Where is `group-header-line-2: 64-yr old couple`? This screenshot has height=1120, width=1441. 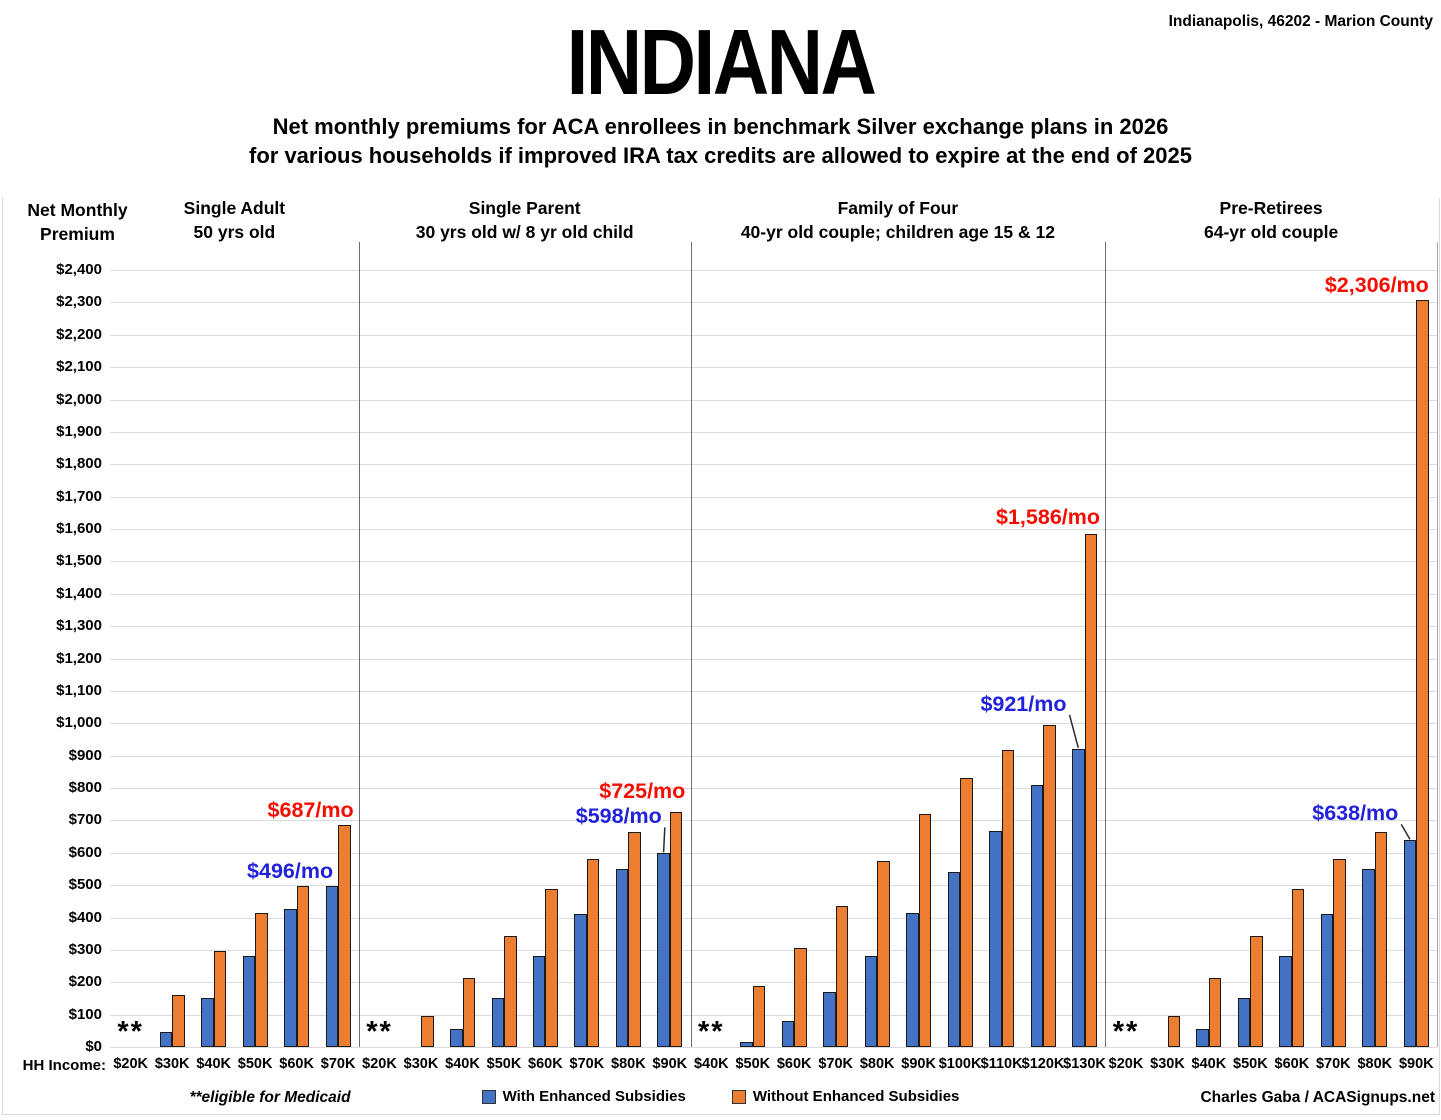 group-header-line-2: 64-yr old couple is located at coordinates (1271, 231).